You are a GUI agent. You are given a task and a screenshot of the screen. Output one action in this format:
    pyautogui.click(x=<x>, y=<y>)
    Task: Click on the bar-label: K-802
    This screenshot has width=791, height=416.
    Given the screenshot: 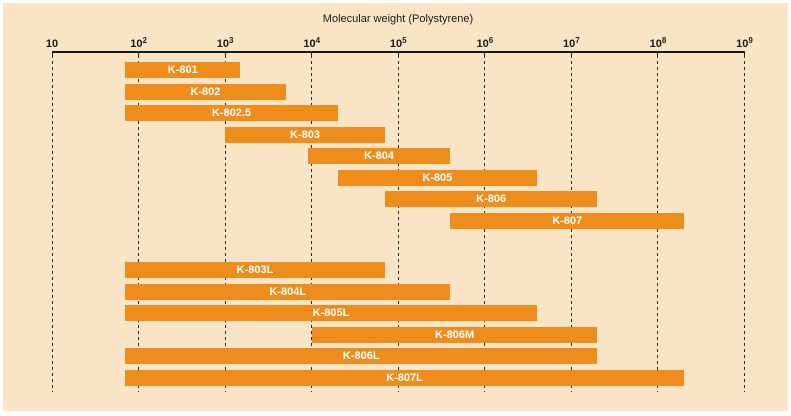 What is the action you would take?
    pyautogui.click(x=205, y=91)
    